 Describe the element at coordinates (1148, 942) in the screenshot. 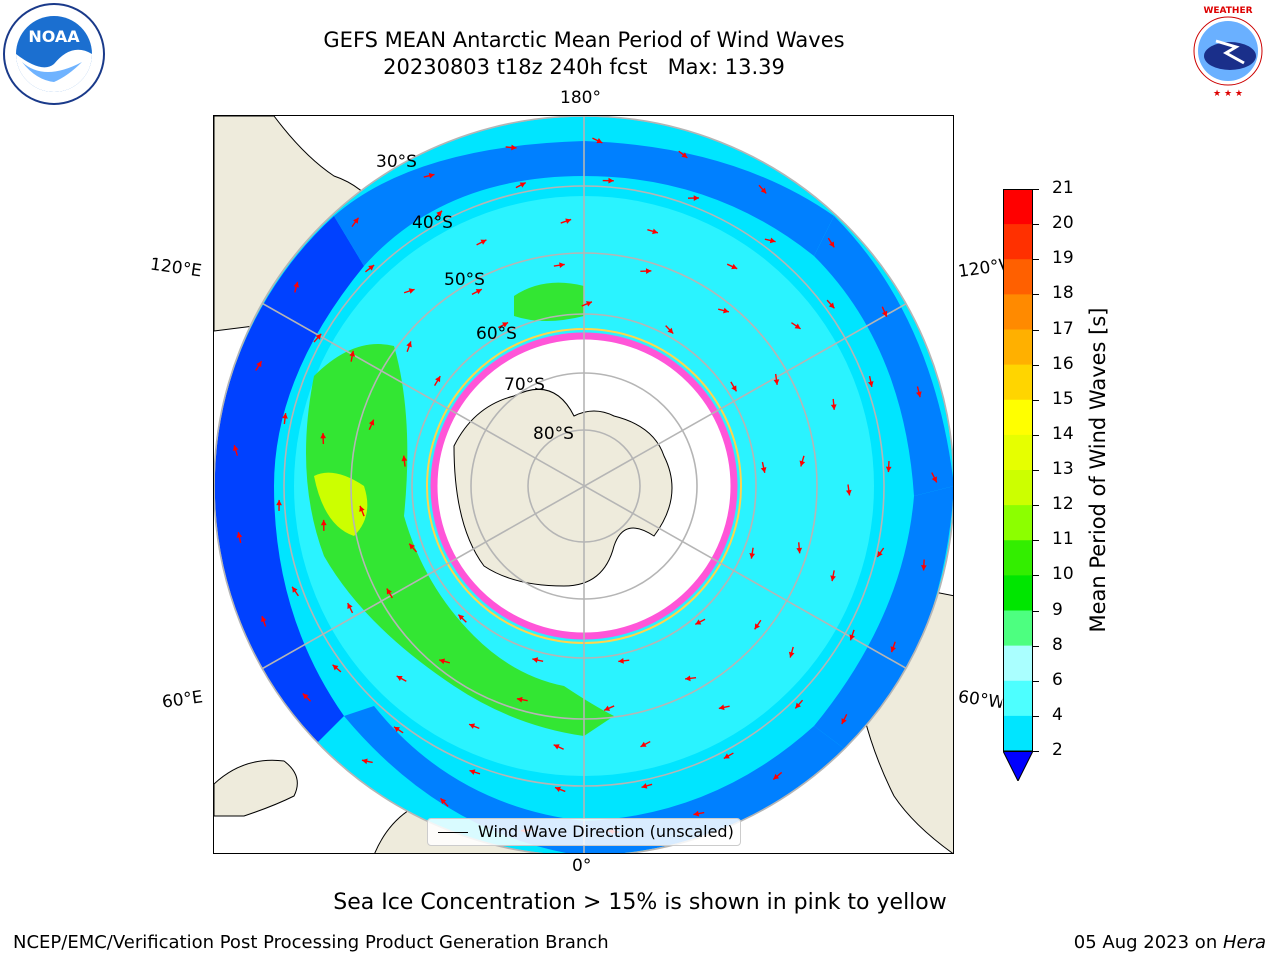

I see `footer-date-text: 05 Aug 2023 on` at that location.